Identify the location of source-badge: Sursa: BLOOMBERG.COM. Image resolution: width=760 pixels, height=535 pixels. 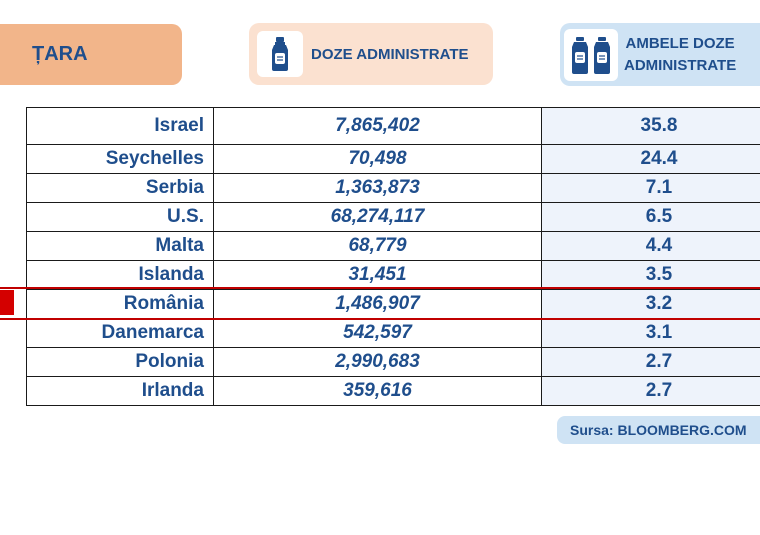
(658, 430).